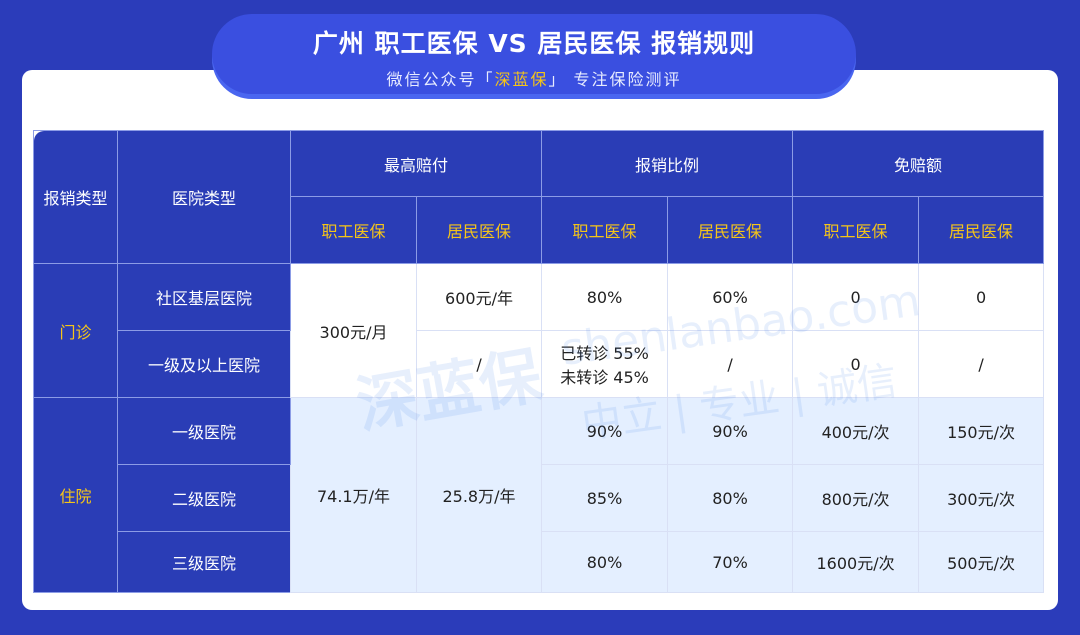 Image resolution: width=1080 pixels, height=635 pixels. What do you see at coordinates (730, 562) in the screenshot?
I see `cell: 70%` at bounding box center [730, 562].